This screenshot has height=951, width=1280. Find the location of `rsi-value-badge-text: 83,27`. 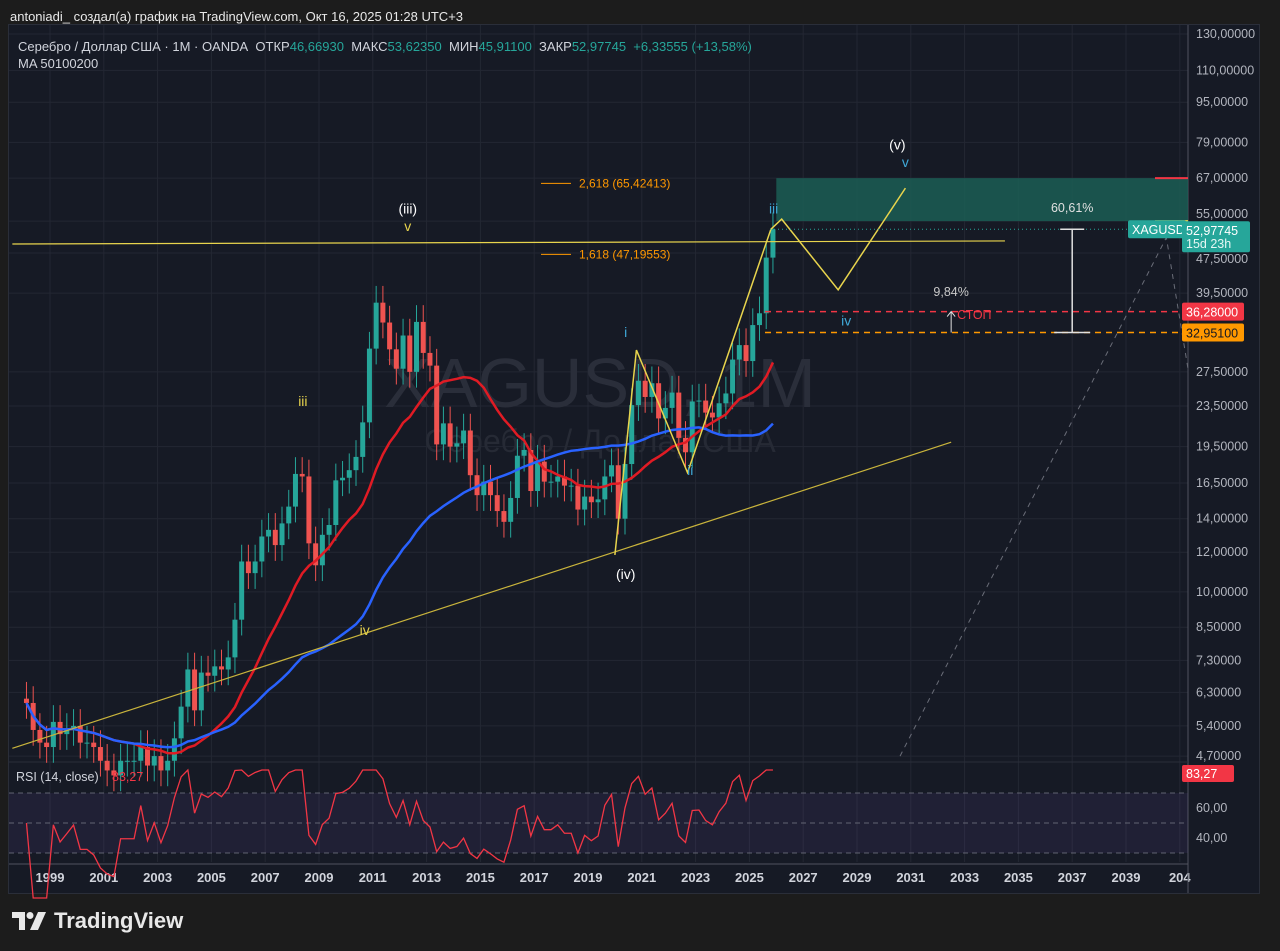

rsi-value-badge-text: 83,27 is located at coordinates (1201, 774).